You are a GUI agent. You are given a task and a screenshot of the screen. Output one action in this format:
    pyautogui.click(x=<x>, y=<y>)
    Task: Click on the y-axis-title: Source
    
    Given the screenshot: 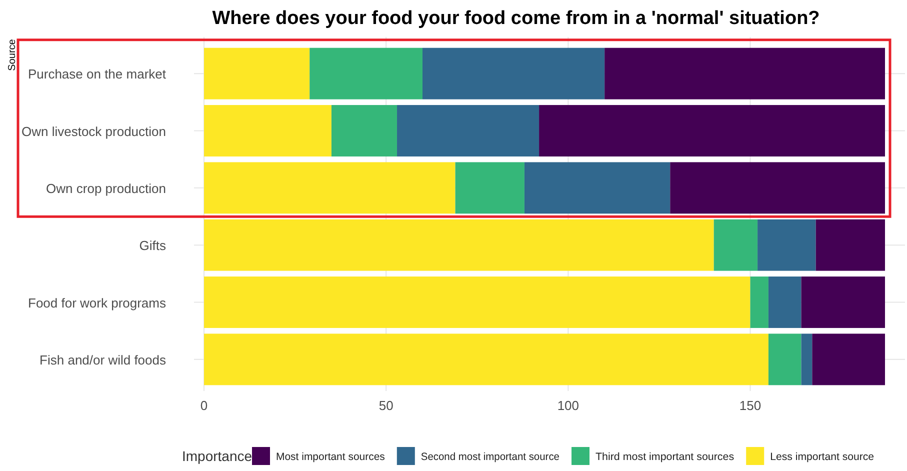 What is the action you would take?
    pyautogui.click(x=12, y=54)
    